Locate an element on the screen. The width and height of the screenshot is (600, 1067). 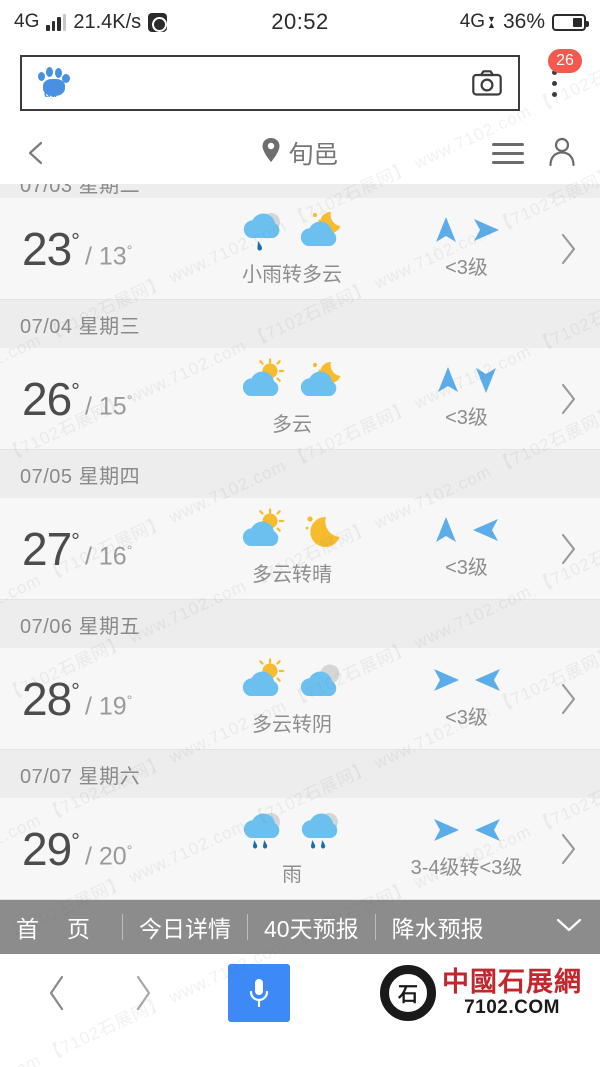
brand-text: 中國石展網 7102.COM is located at coordinates (512, 992).